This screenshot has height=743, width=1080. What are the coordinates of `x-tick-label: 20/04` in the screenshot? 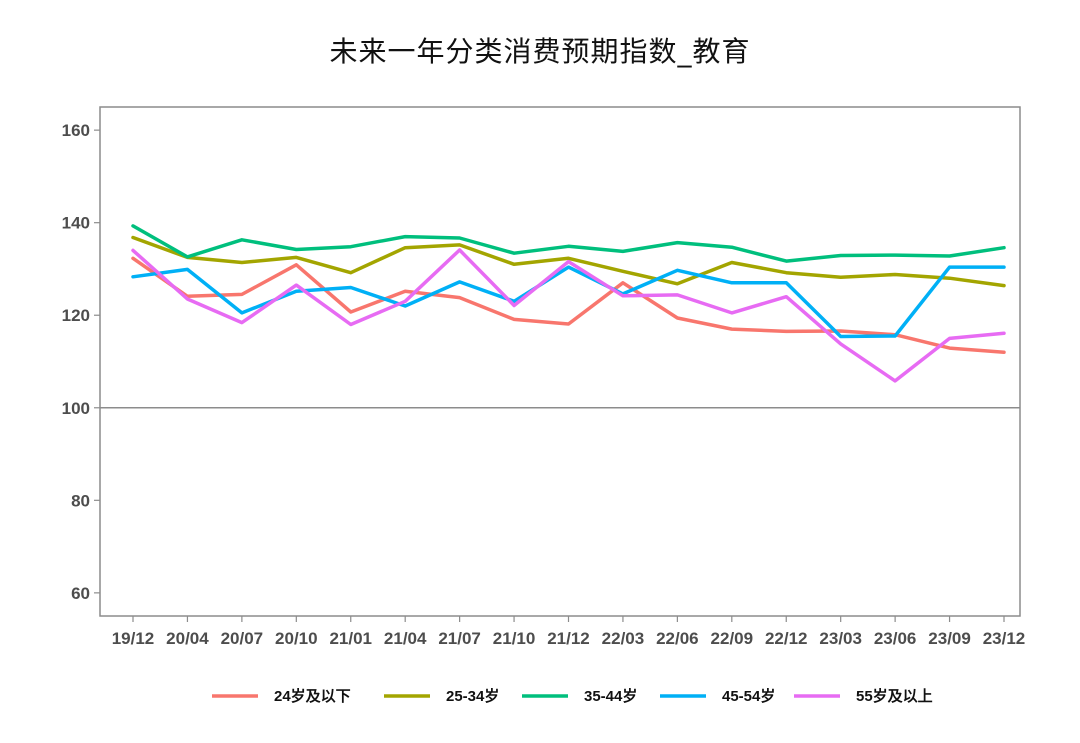 It's located at (187, 638).